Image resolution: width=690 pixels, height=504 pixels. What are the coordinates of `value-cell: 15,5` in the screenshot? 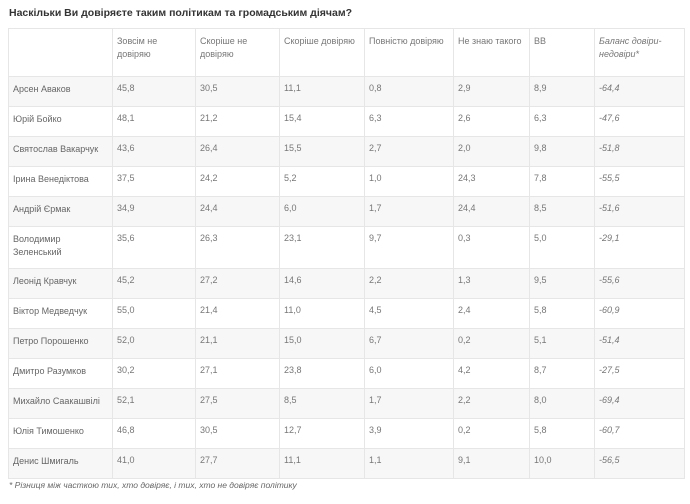 It's located at (322, 151).